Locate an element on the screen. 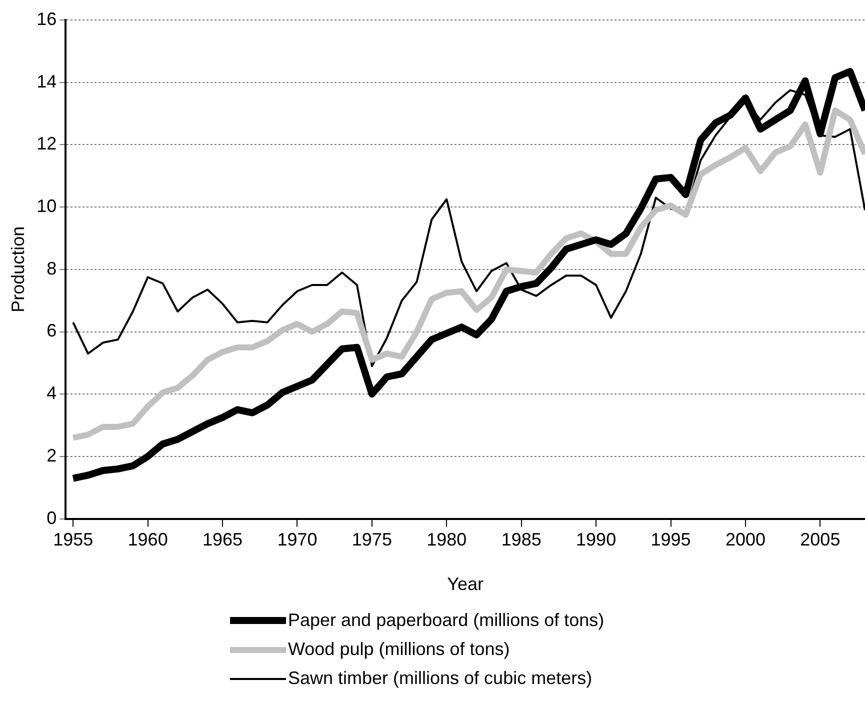  legend-label: Wood pulp (millions of tons) is located at coordinates (399, 649).